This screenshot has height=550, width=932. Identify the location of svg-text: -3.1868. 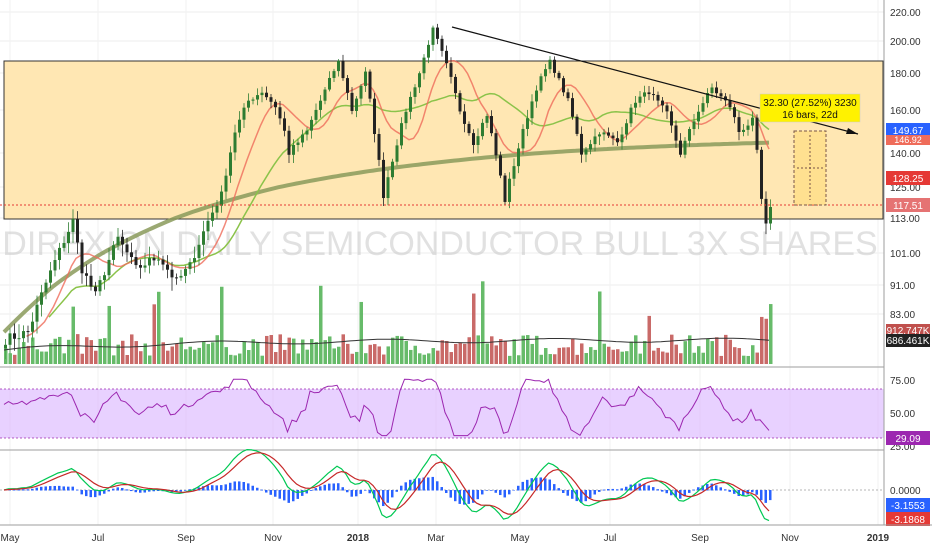
(908, 520).